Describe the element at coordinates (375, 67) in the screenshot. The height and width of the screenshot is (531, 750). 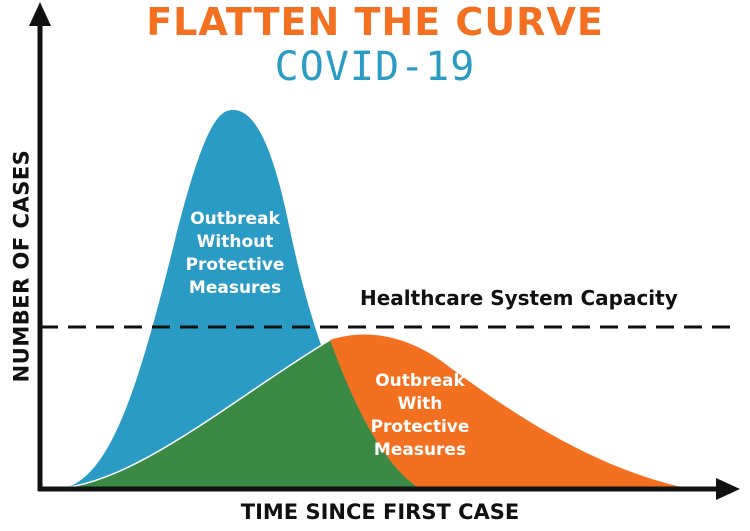
I see `diagram-subtitle: COVID-19` at that location.